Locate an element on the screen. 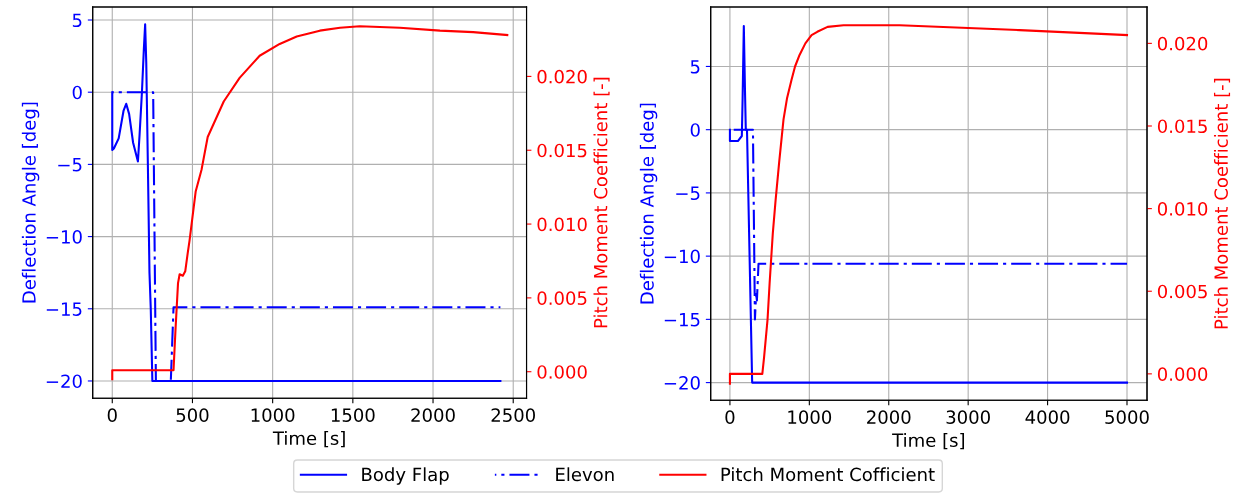 This screenshot has width=1236, height=501. legend-label: Pitch Moment Cofficient is located at coordinates (828, 474).